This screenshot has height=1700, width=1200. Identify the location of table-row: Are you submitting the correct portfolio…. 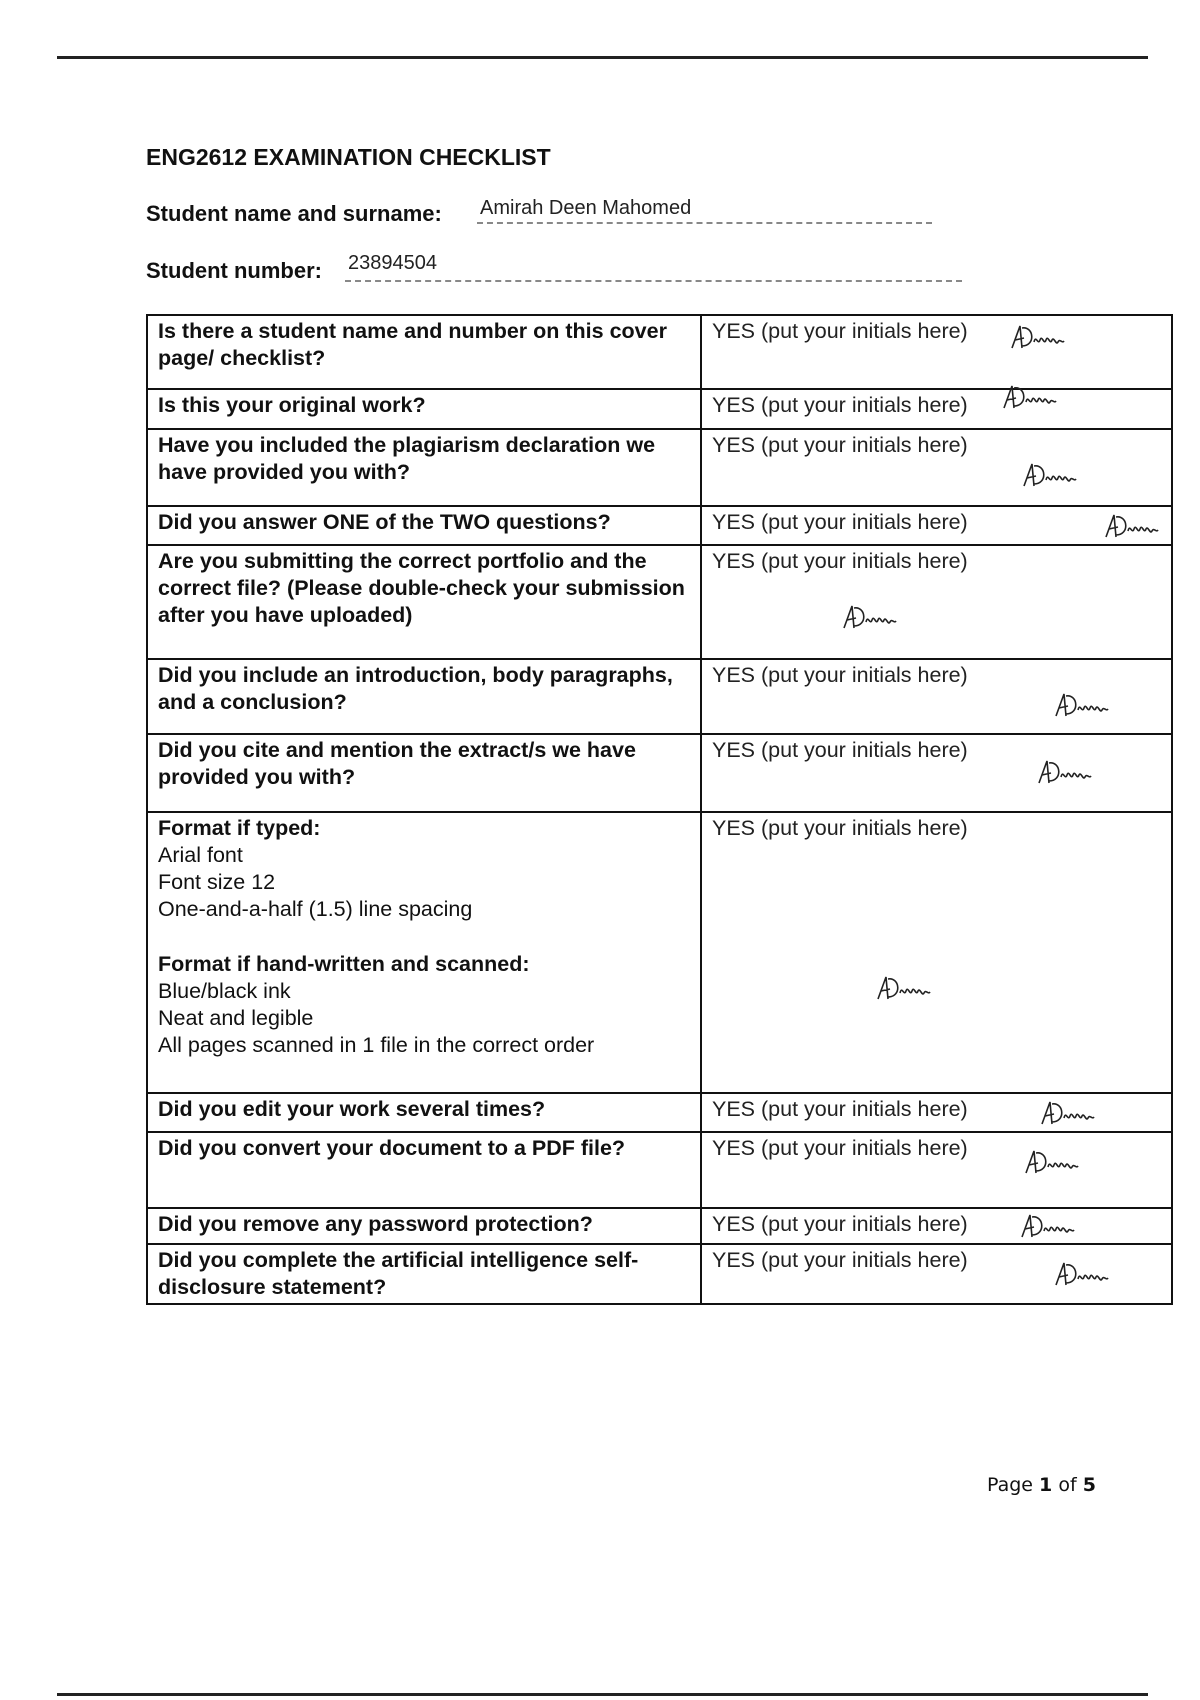
(659, 602).